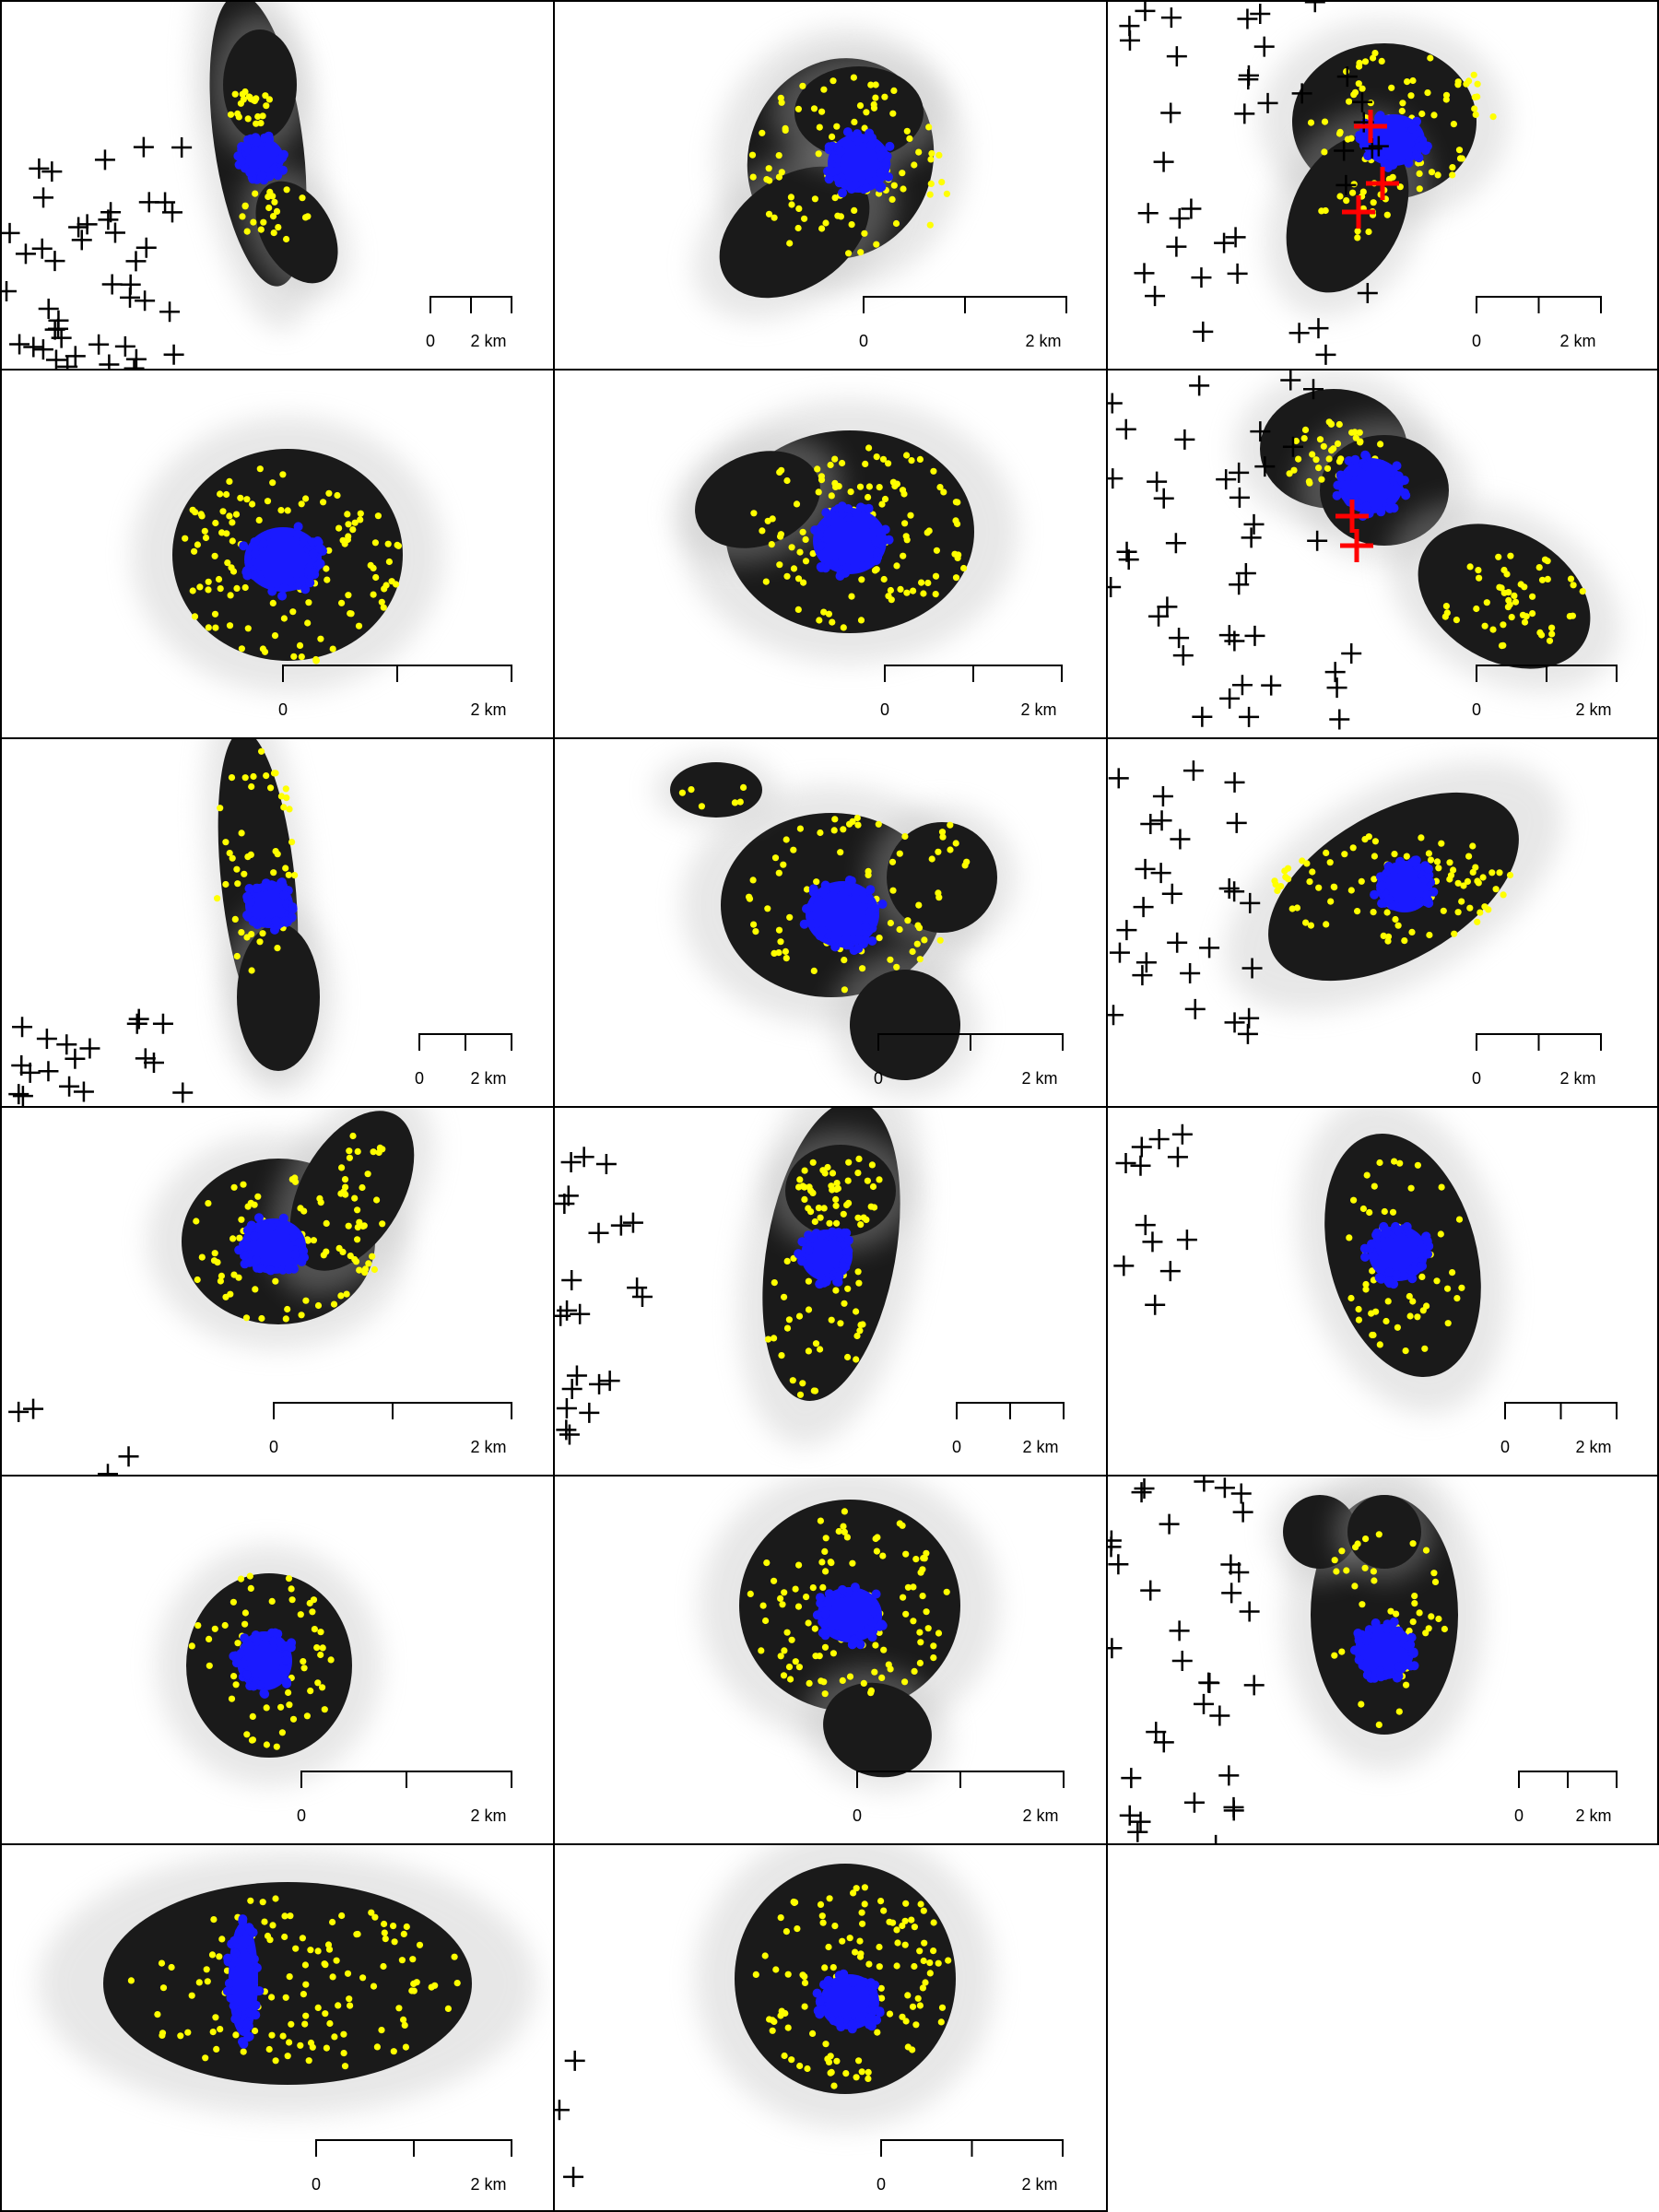 The height and width of the screenshot is (2212, 1659). I want to click on scale-label-start: 0, so click(881, 2184).